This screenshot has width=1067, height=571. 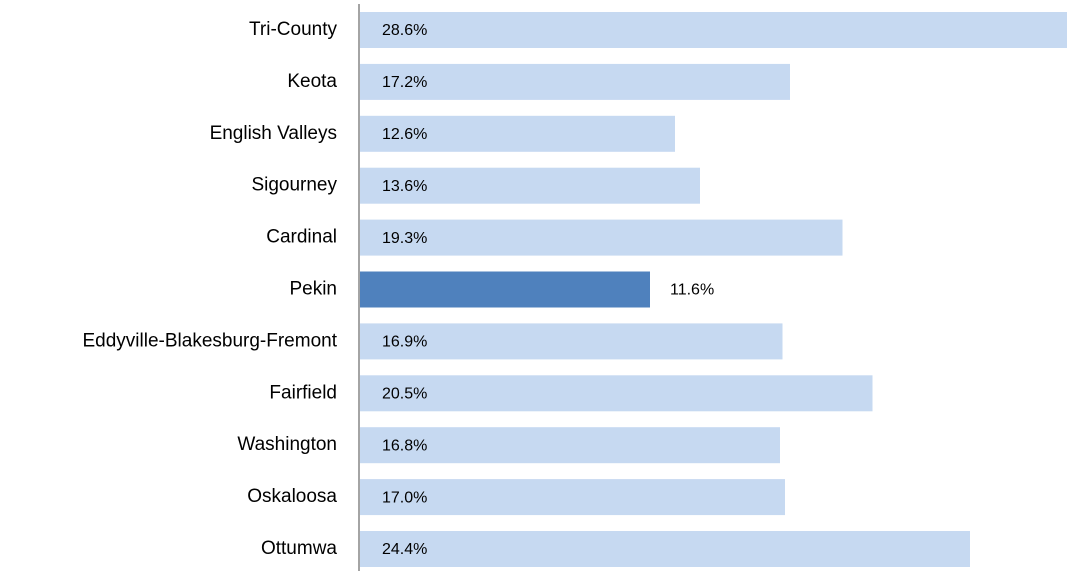 What do you see at coordinates (303, 392) in the screenshot?
I see `y-tick-label: Fairfield` at bounding box center [303, 392].